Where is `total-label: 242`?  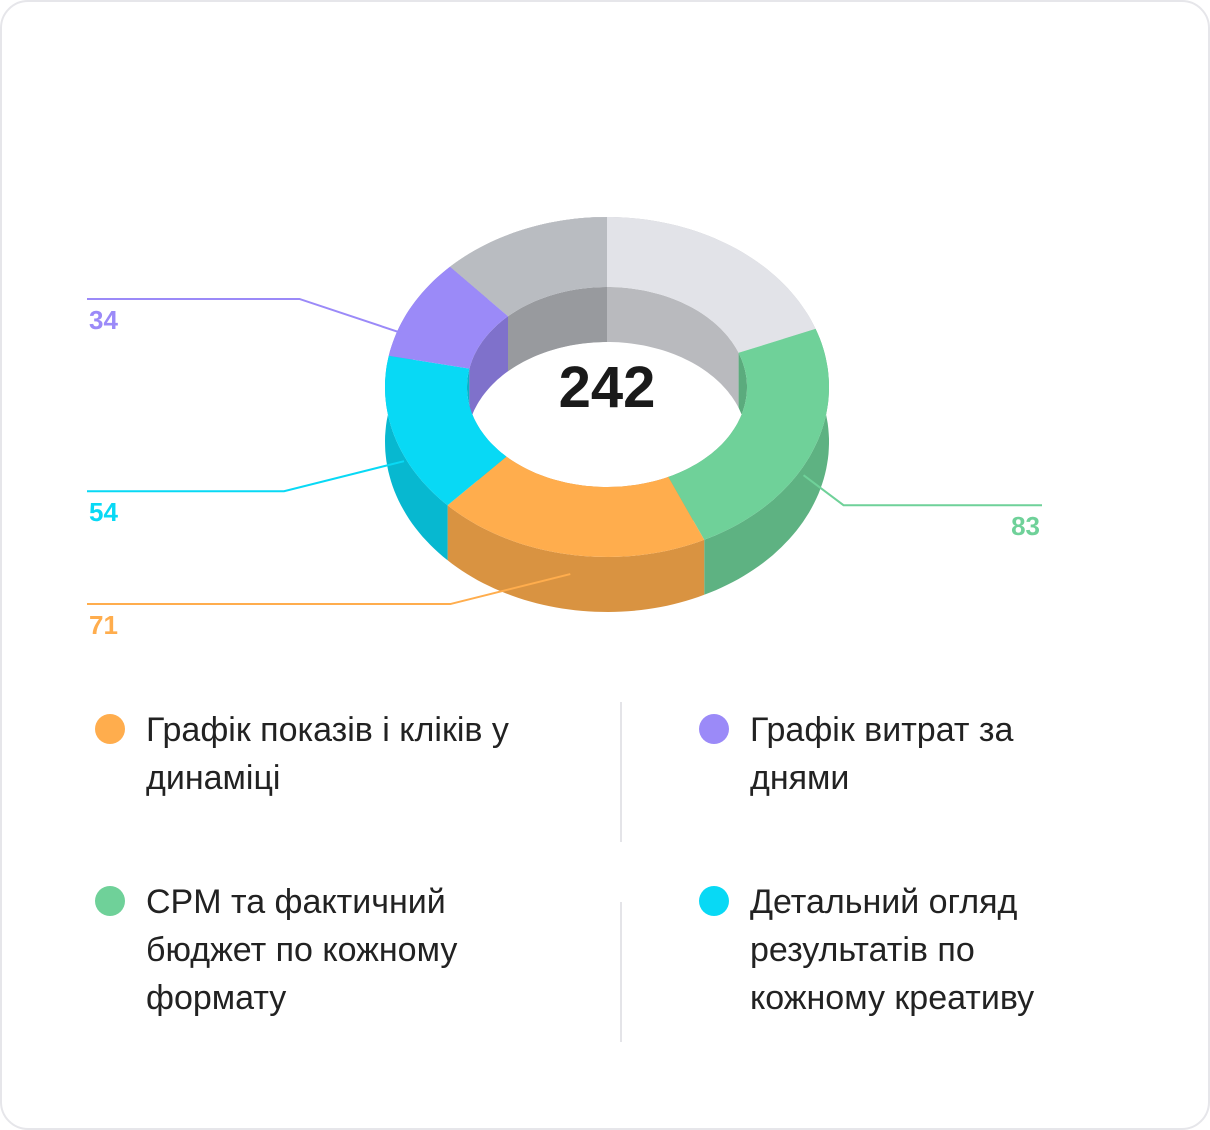
total-label: 242 is located at coordinates (607, 387).